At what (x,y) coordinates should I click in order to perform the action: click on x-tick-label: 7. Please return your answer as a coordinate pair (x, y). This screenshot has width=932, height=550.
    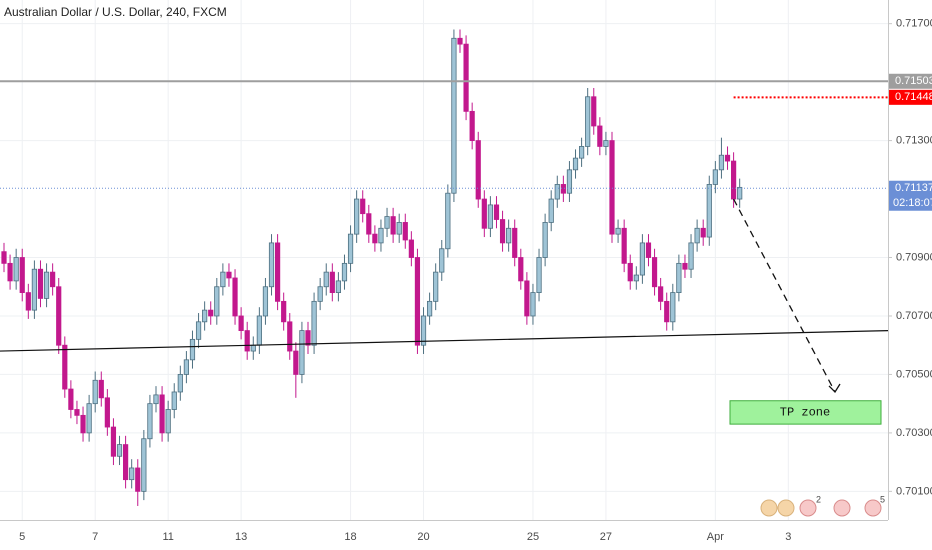
    Looking at the image, I should click on (95, 537).